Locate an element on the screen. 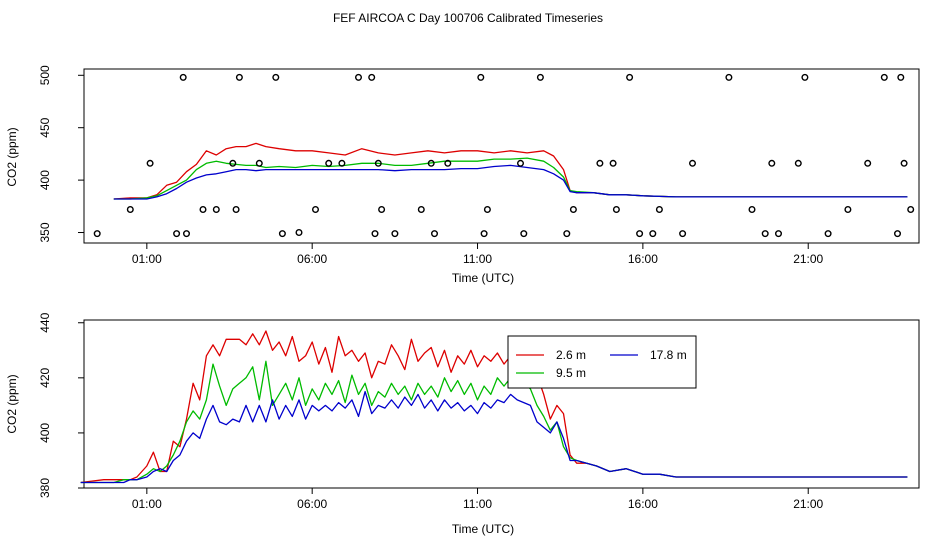  top-y-axis-title: CO2 (ppm) is located at coordinates (12, 156).